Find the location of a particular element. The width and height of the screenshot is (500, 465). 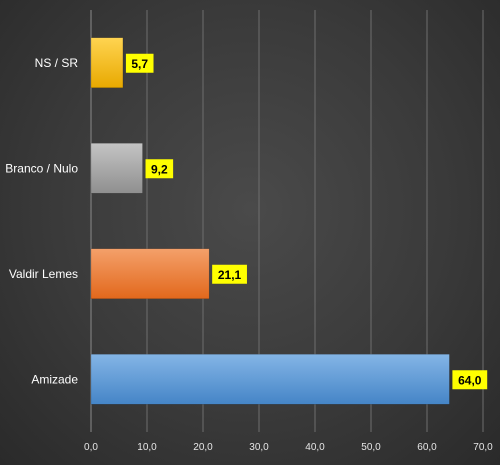

category-label: Valdir Lemes is located at coordinates (43, 274).